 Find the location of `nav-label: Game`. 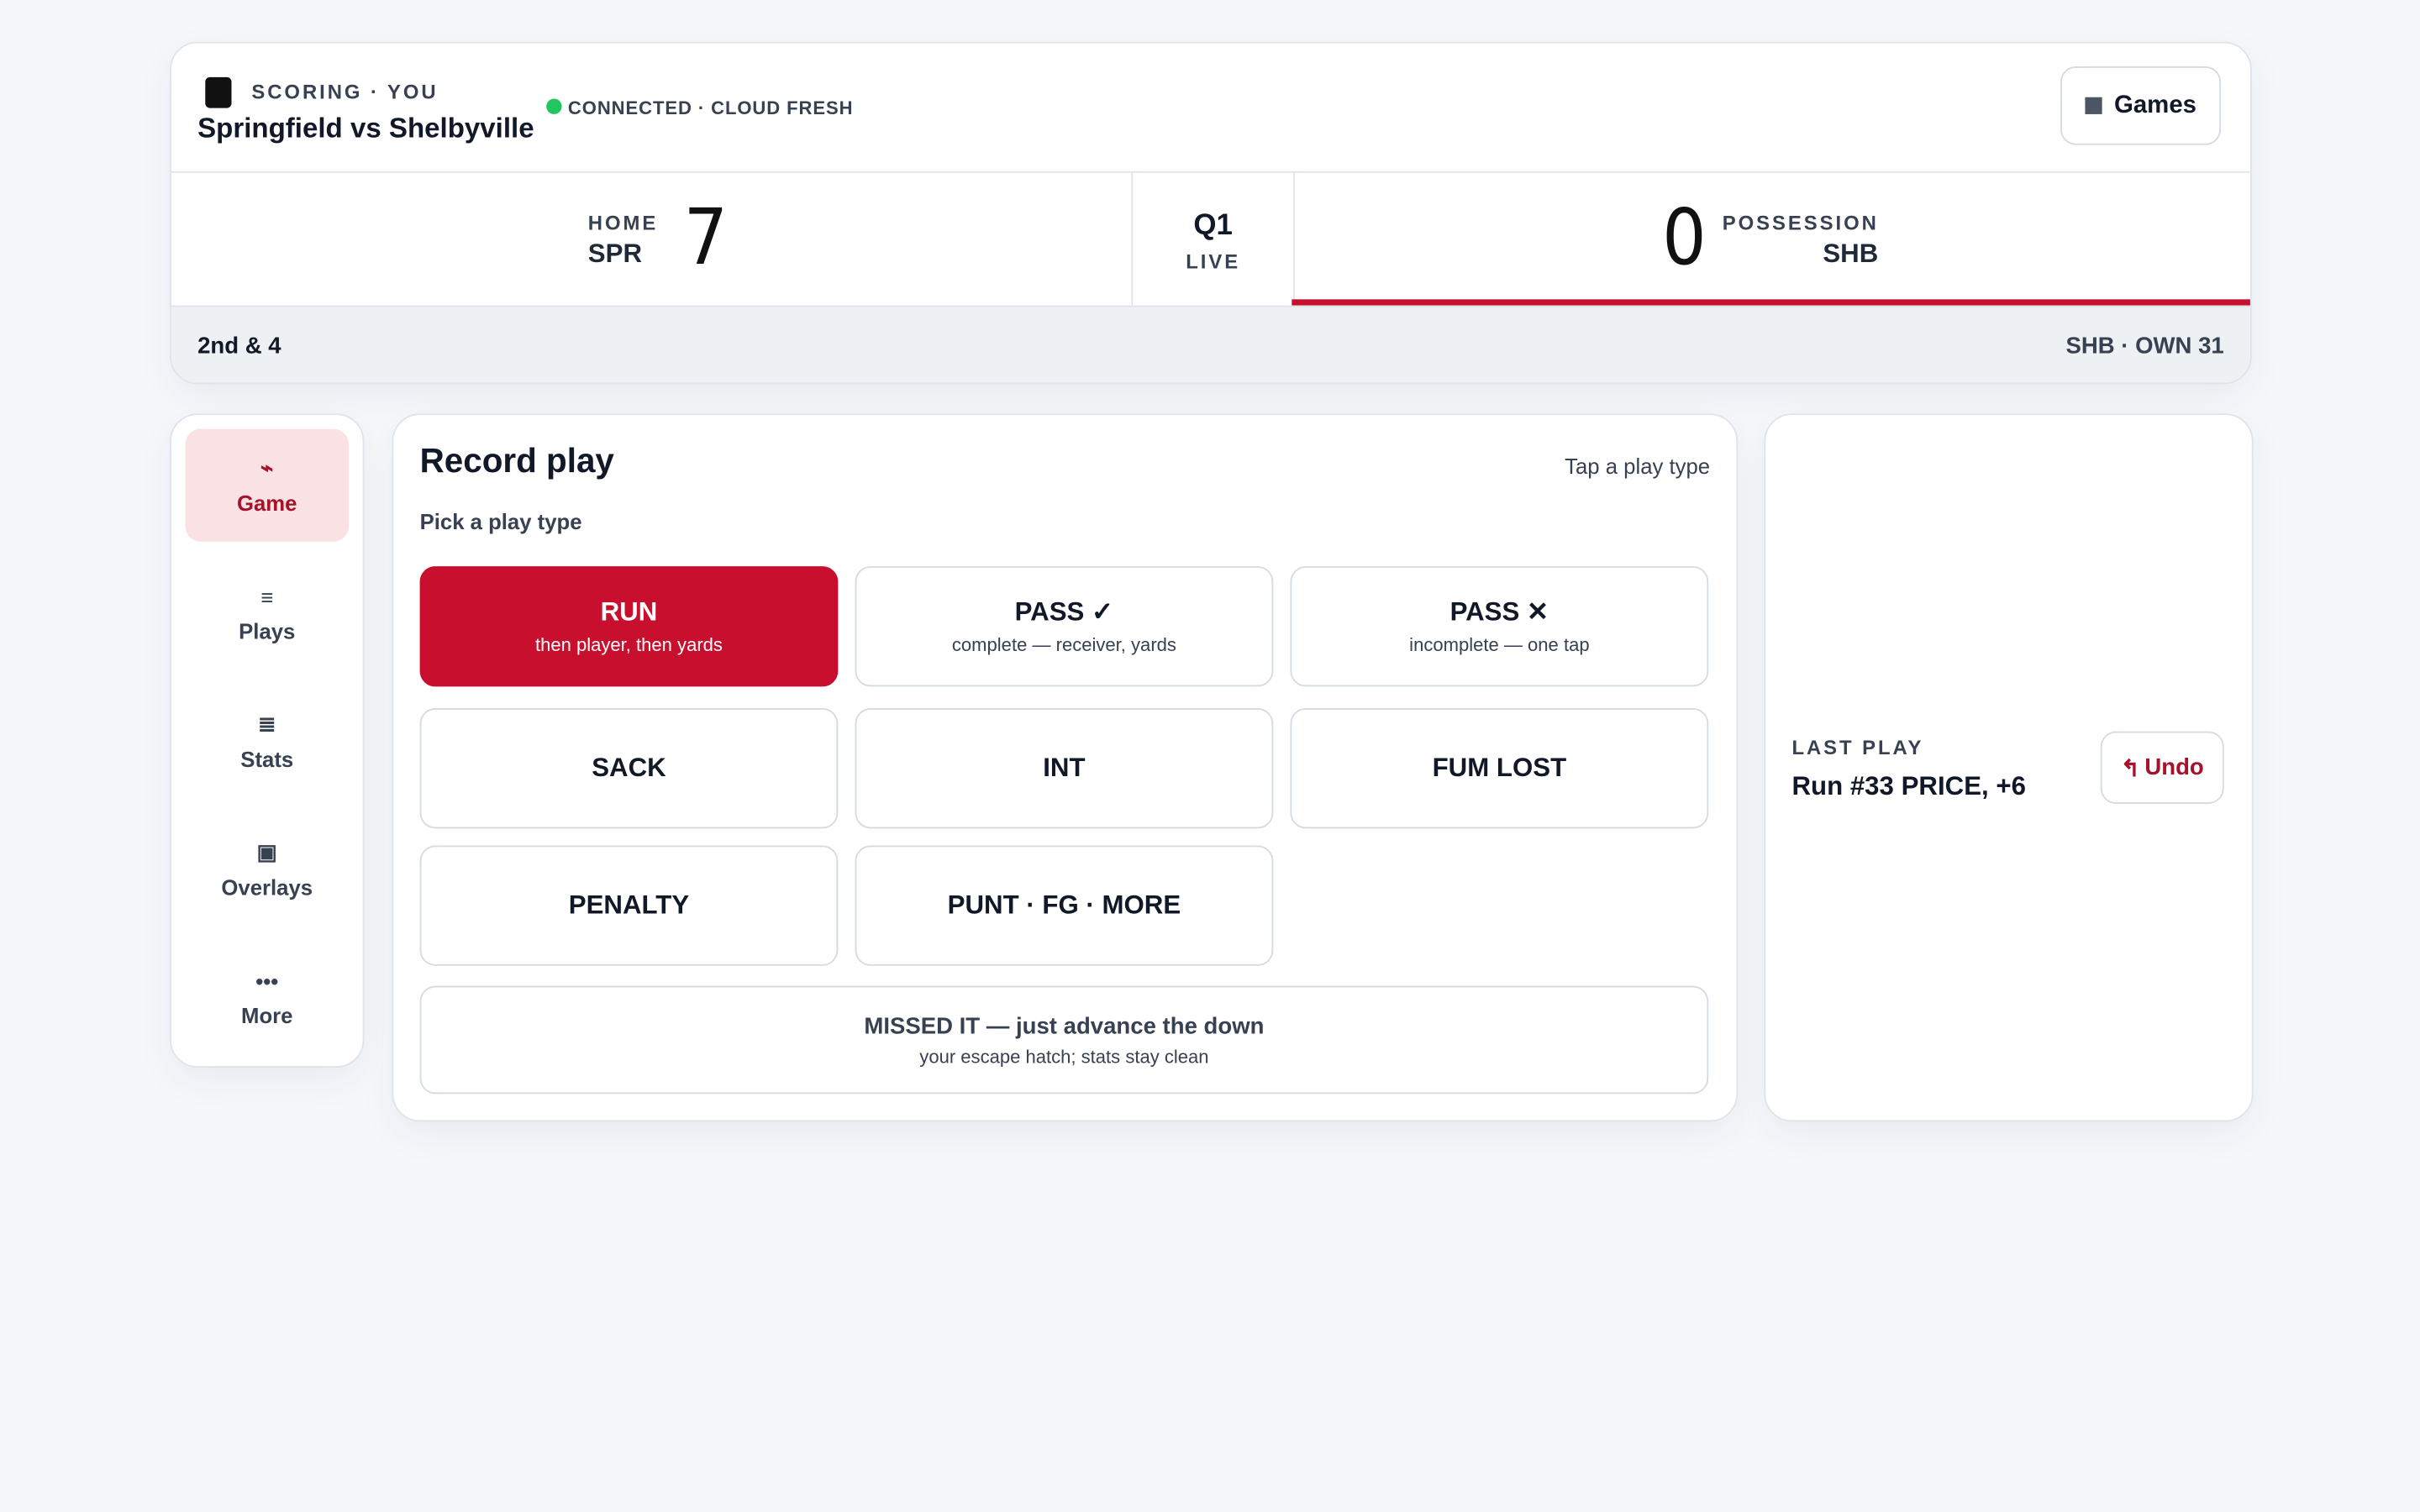

nav-label: Game is located at coordinates (266, 503).